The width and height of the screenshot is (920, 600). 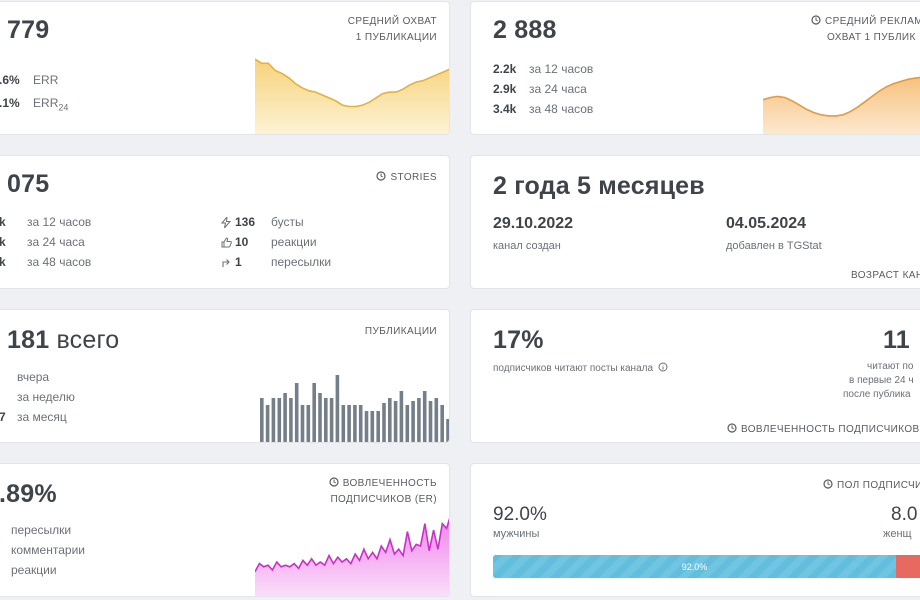 I want to click on er-label: ВОВЛЕЧЕННОСТЬ ПОДПИСЧИКОВ (ER), so click(x=383, y=491).